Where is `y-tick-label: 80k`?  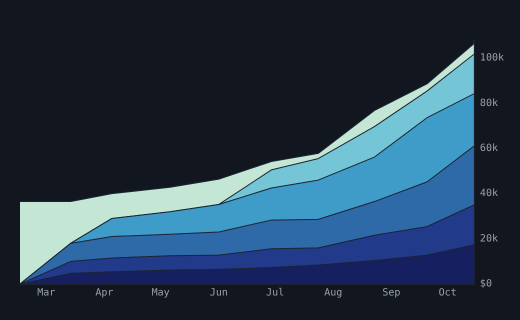
y-tick-label: 80k is located at coordinates (489, 103).